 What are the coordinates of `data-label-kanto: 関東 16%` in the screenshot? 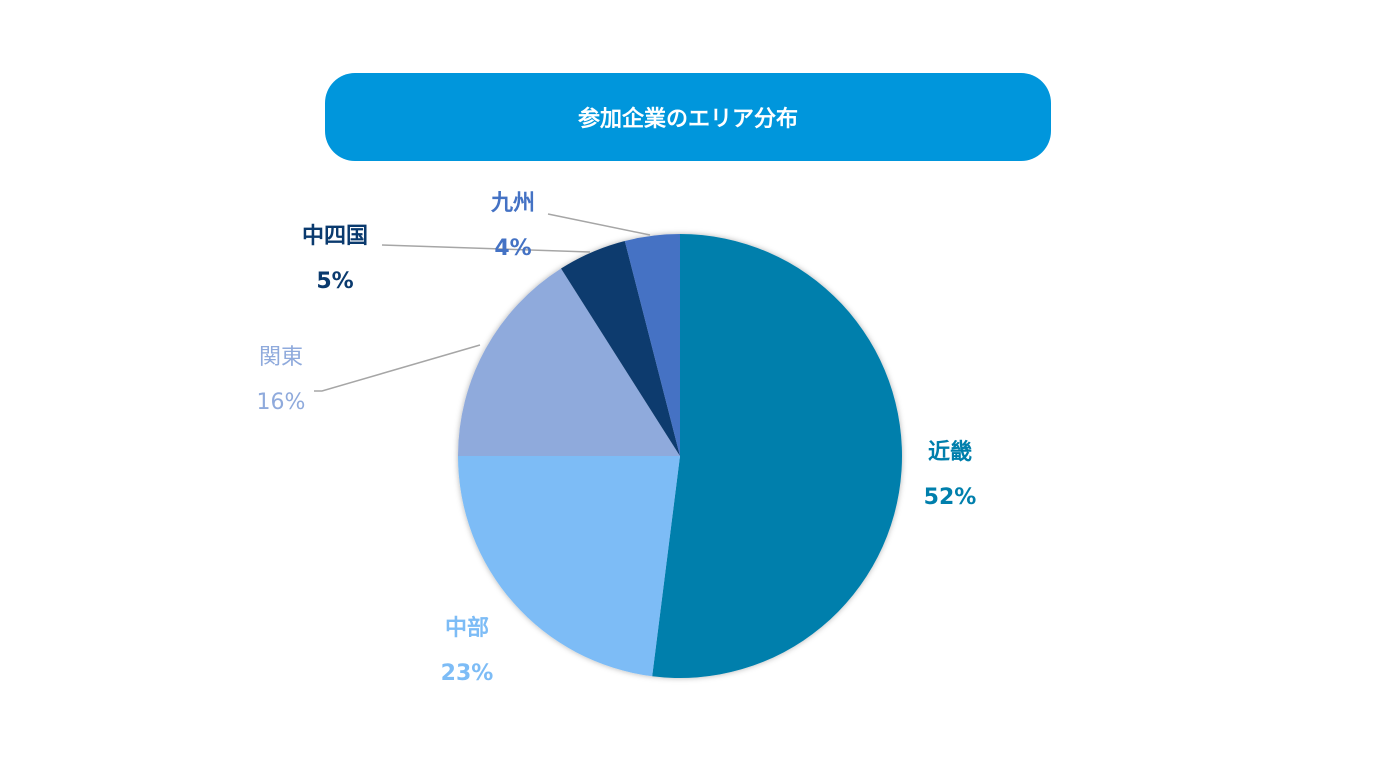 It's located at (281, 380).